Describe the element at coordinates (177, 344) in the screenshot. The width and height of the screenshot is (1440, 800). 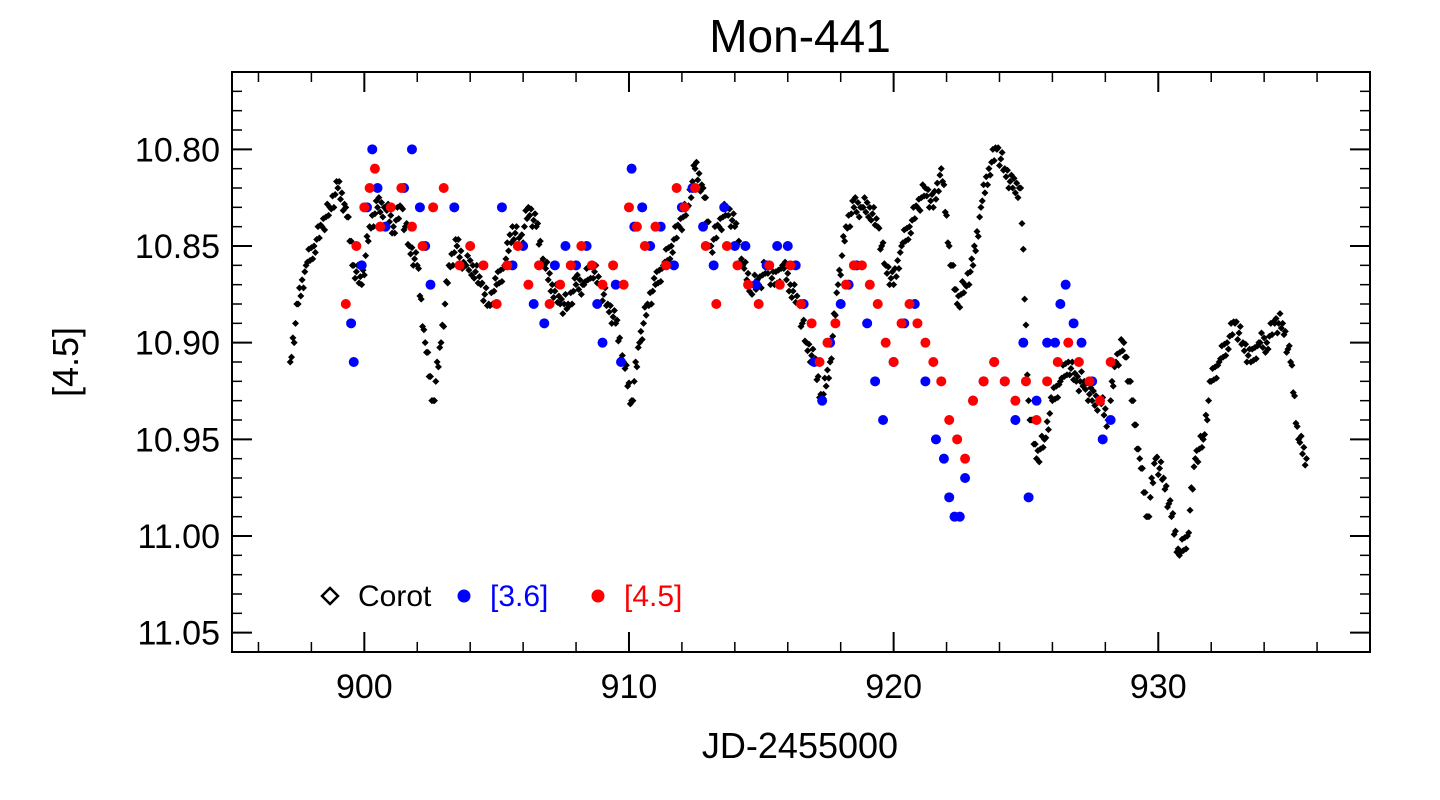
I see `y-tick-label: 10.90` at that location.